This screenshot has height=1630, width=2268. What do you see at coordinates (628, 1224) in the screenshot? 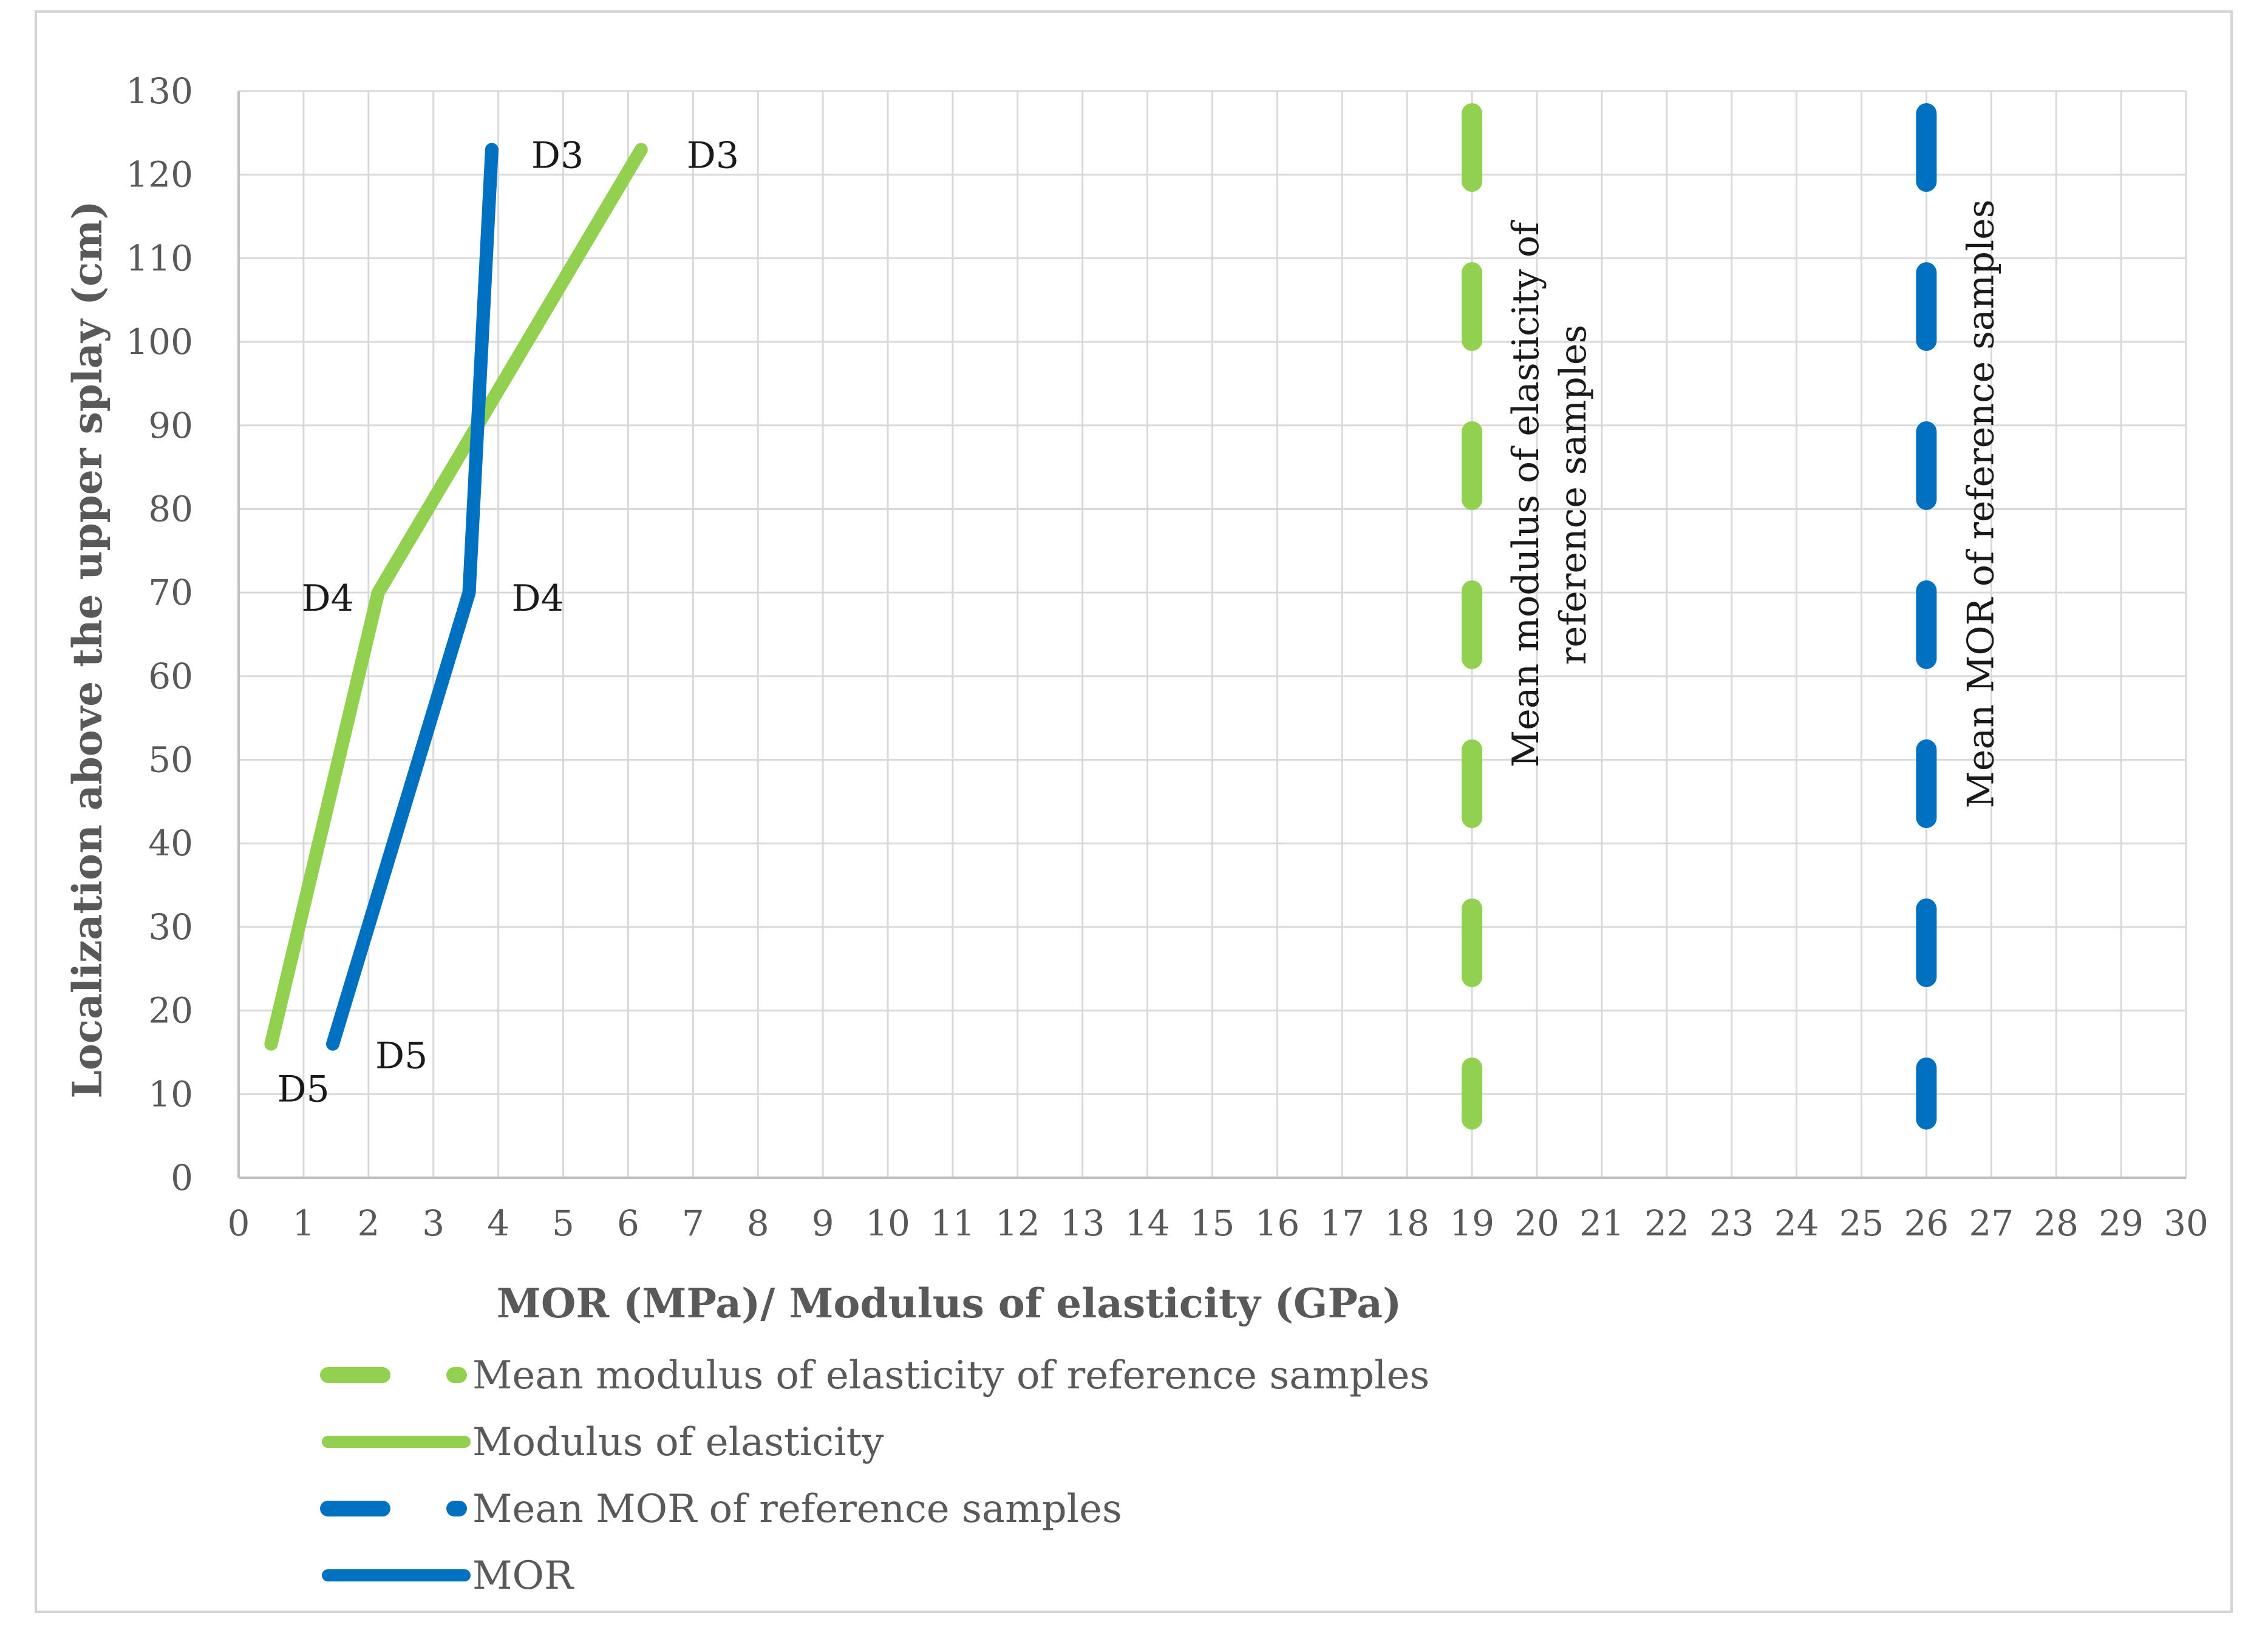
I see `x-tick-label: 6` at bounding box center [628, 1224].